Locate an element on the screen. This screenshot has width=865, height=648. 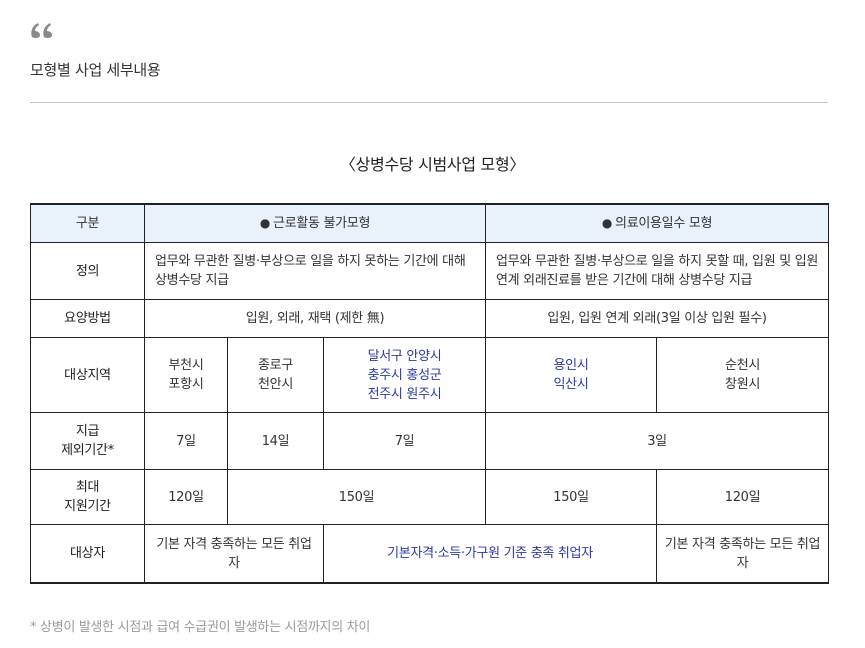
region-name: 순천시 is located at coordinates (743, 365).